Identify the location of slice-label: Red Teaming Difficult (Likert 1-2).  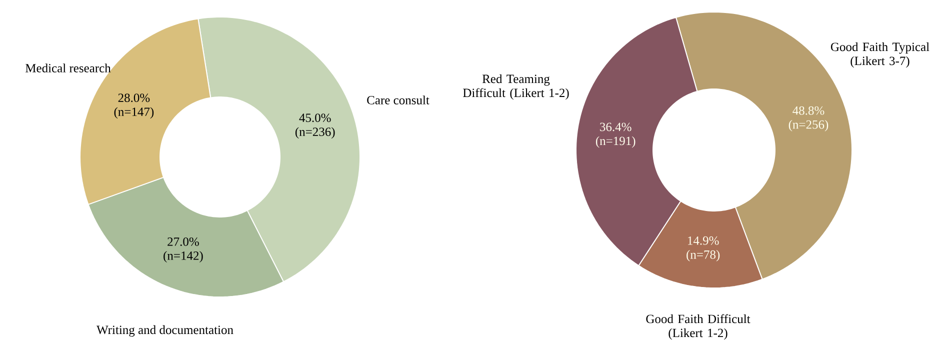
(516, 87).